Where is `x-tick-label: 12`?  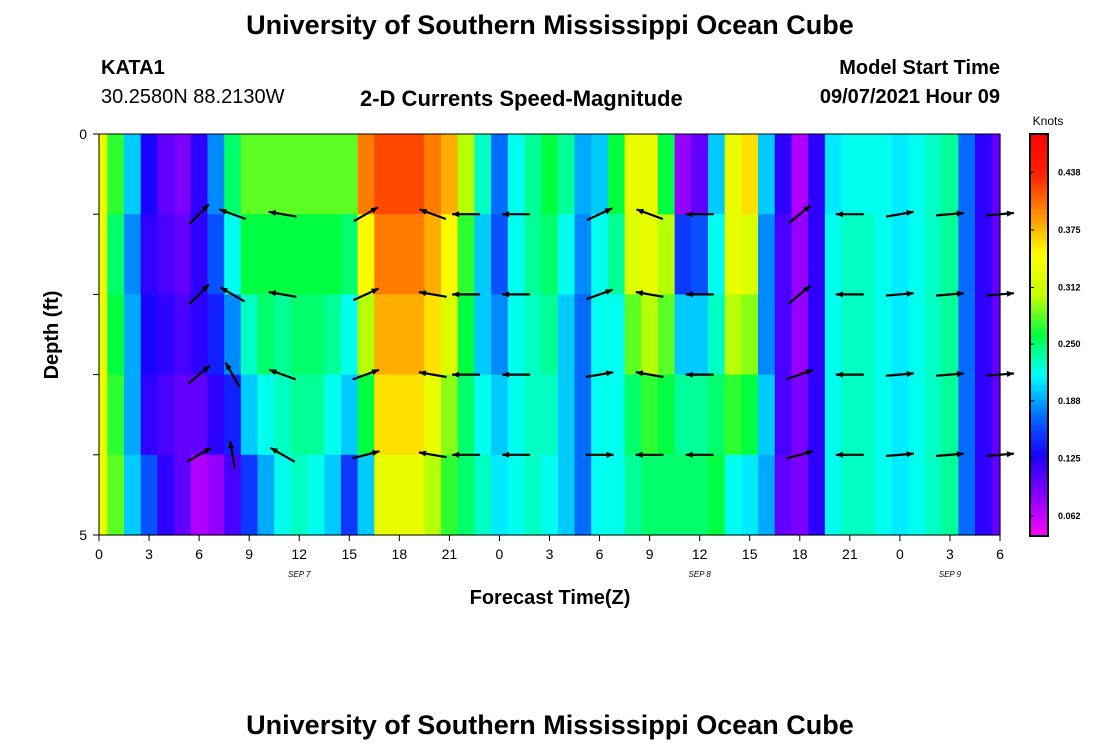
x-tick-label: 12 is located at coordinates (299, 554).